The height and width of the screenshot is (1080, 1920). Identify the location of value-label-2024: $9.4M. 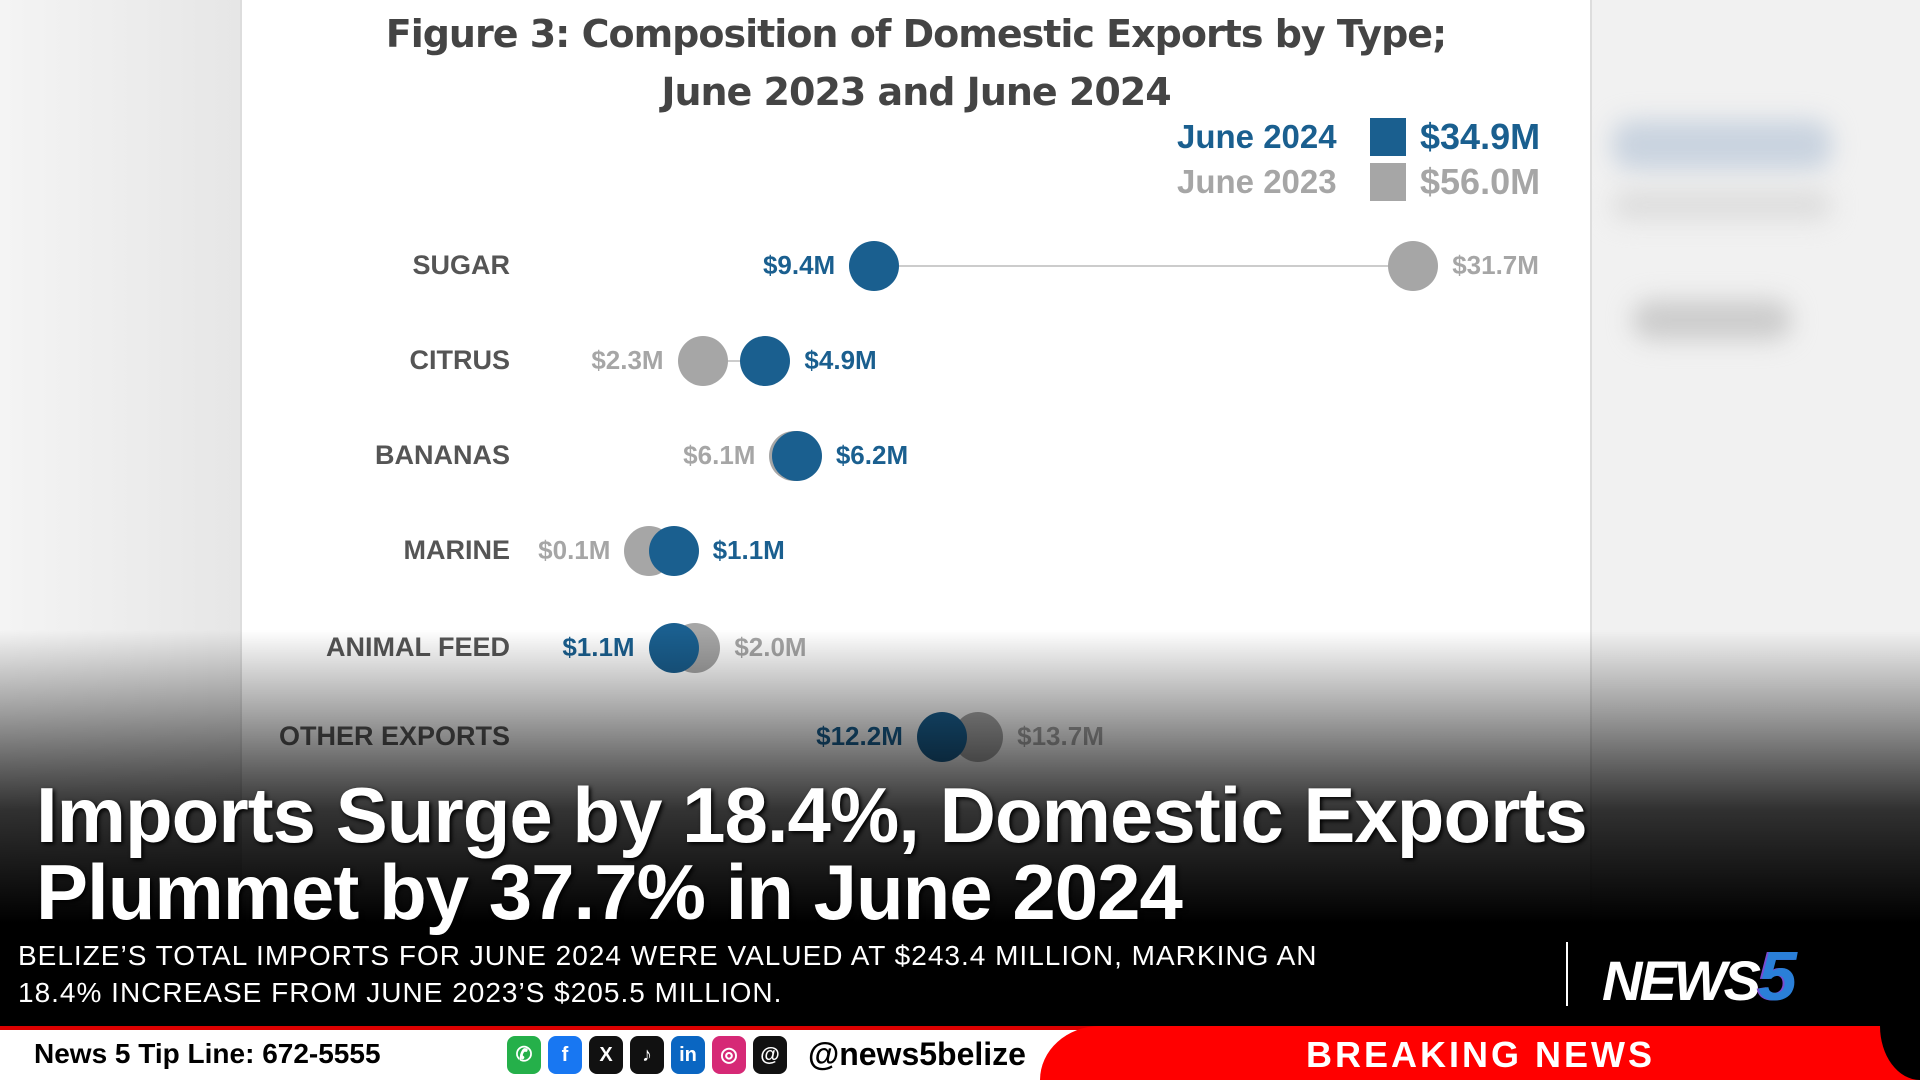
(799, 265).